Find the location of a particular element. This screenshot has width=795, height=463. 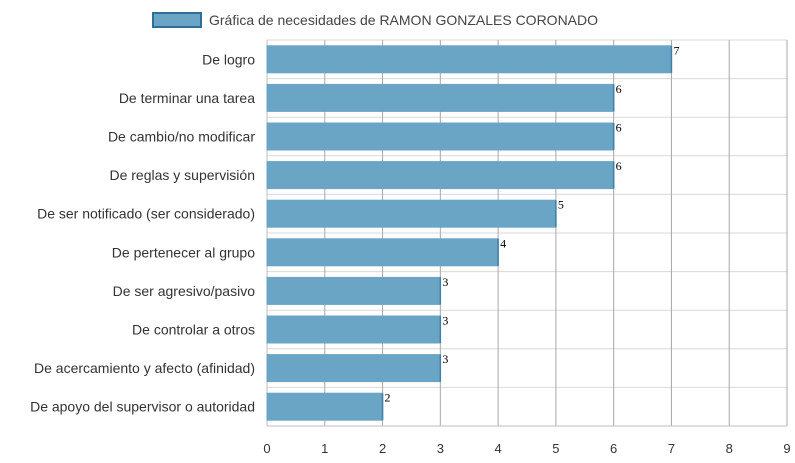

category-label: De cambio/no modificar is located at coordinates (181, 137).